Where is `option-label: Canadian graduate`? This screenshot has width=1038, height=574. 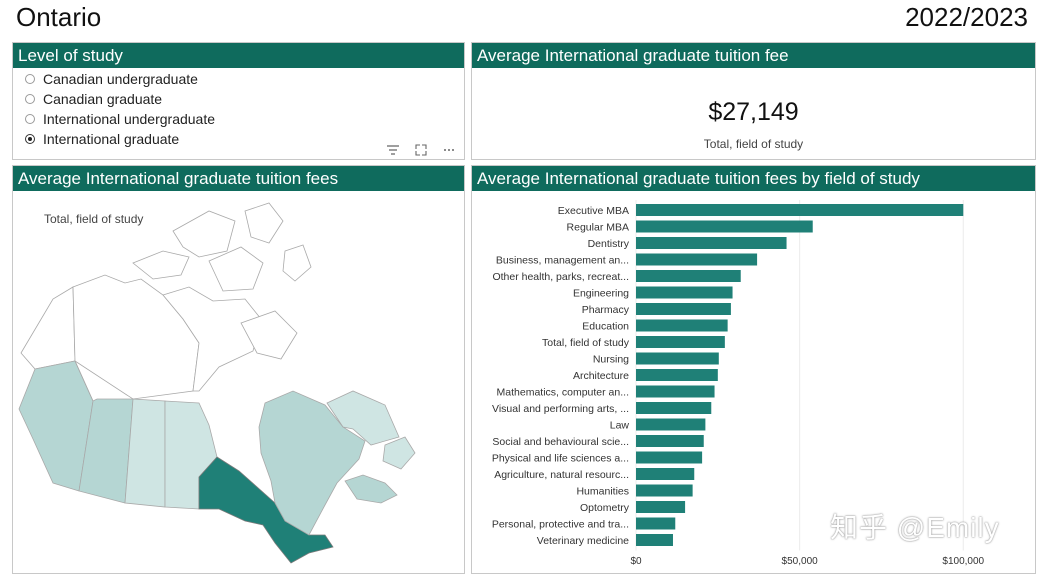
option-label: Canadian graduate is located at coordinates (103, 99).